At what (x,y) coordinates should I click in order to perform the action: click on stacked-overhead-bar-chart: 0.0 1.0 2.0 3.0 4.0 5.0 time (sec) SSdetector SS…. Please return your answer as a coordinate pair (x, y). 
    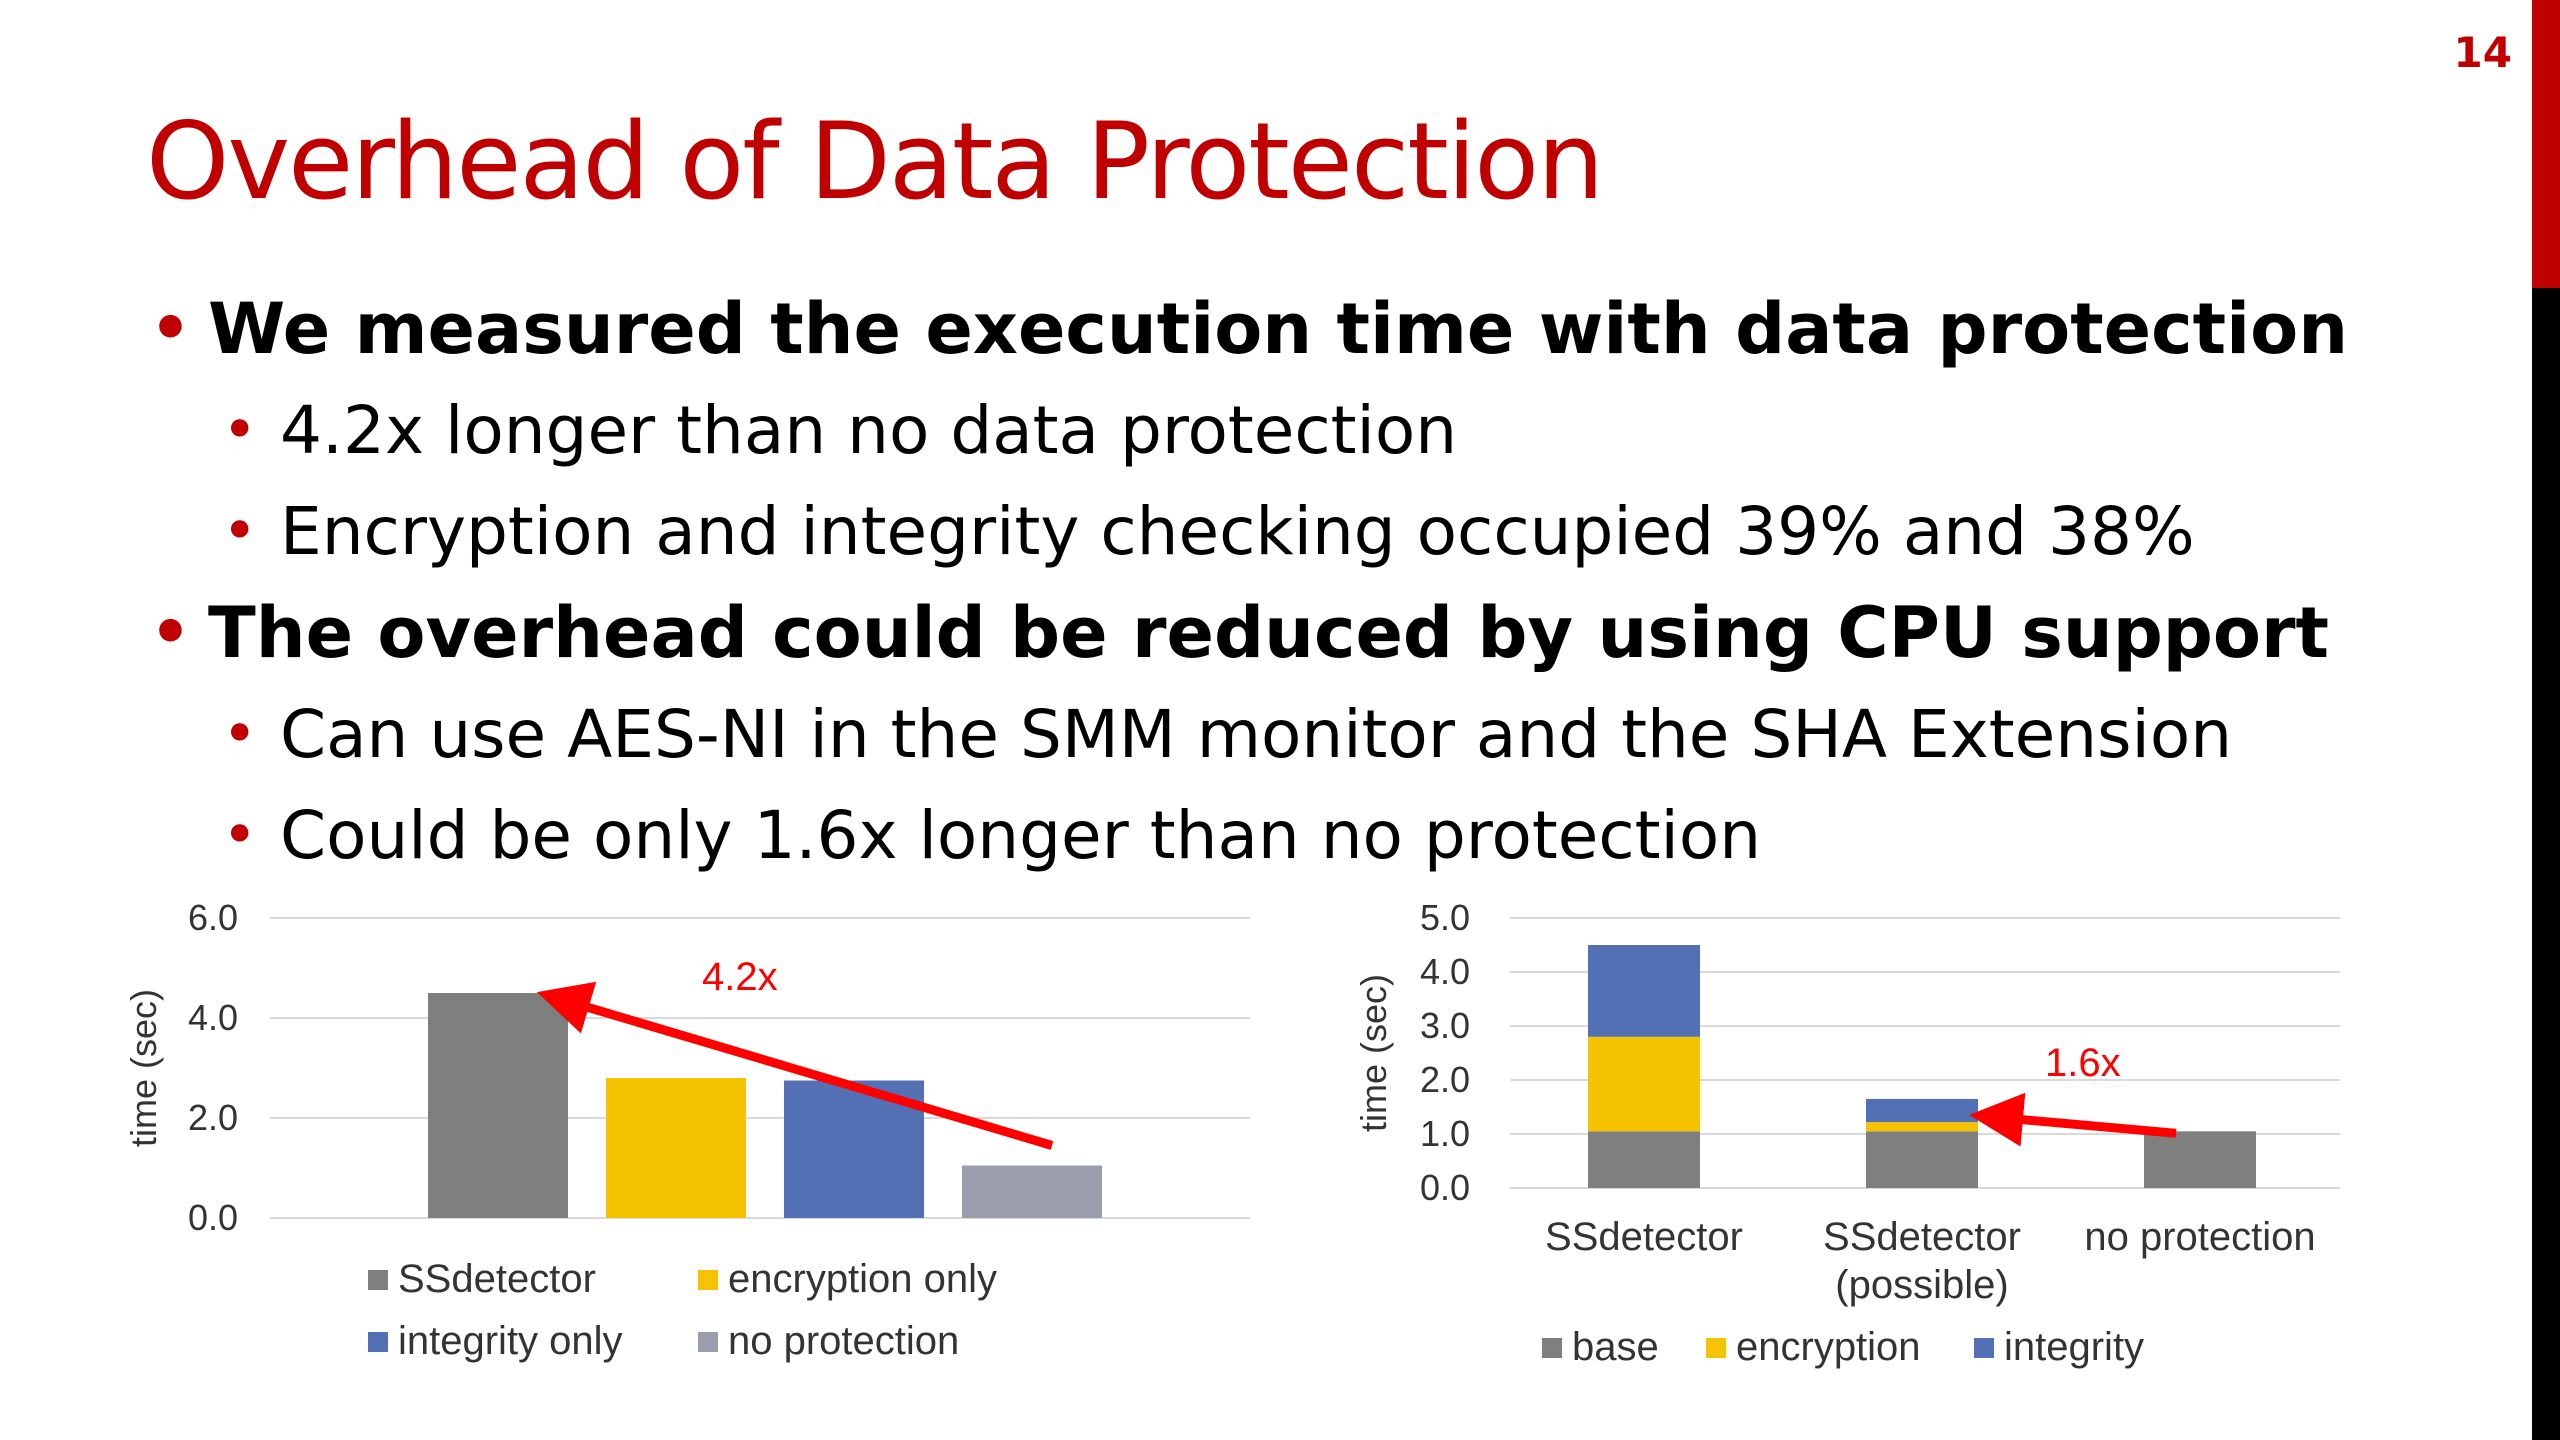
    Looking at the image, I should click on (1846, 1133).